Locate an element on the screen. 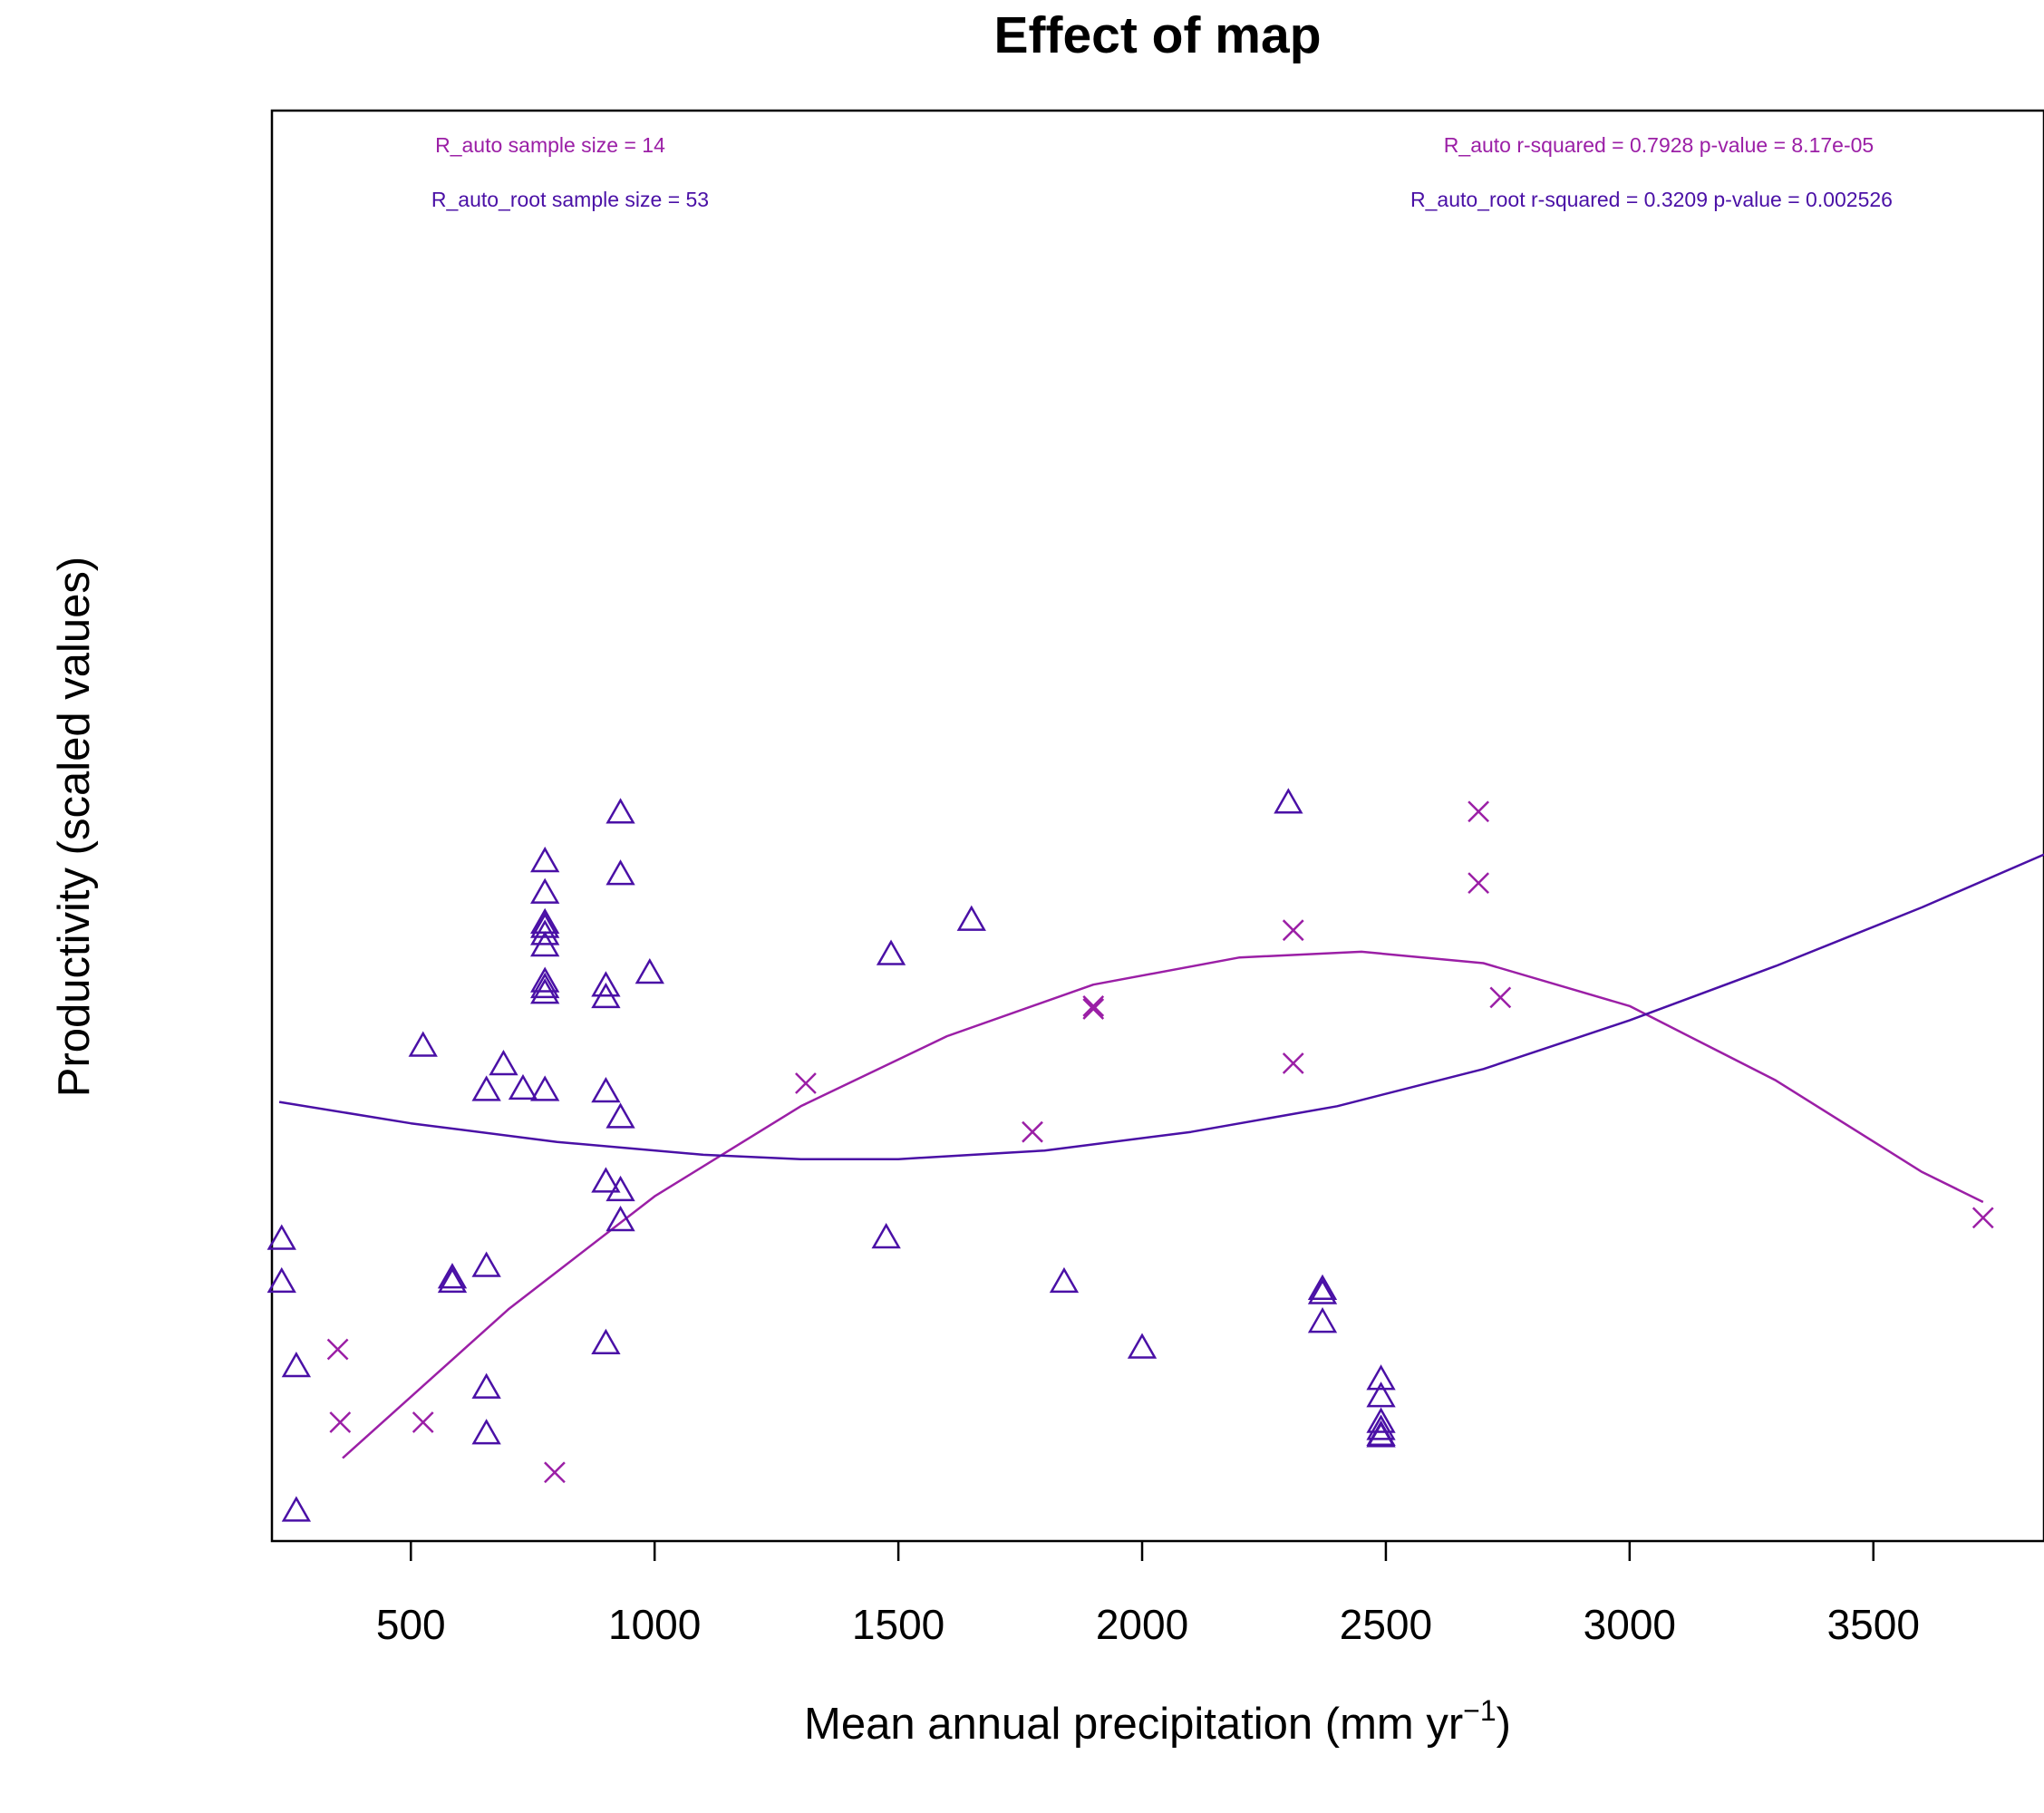 This screenshot has width=2044, height=1813. x-tick-label: 1500 is located at coordinates (898, 1624).